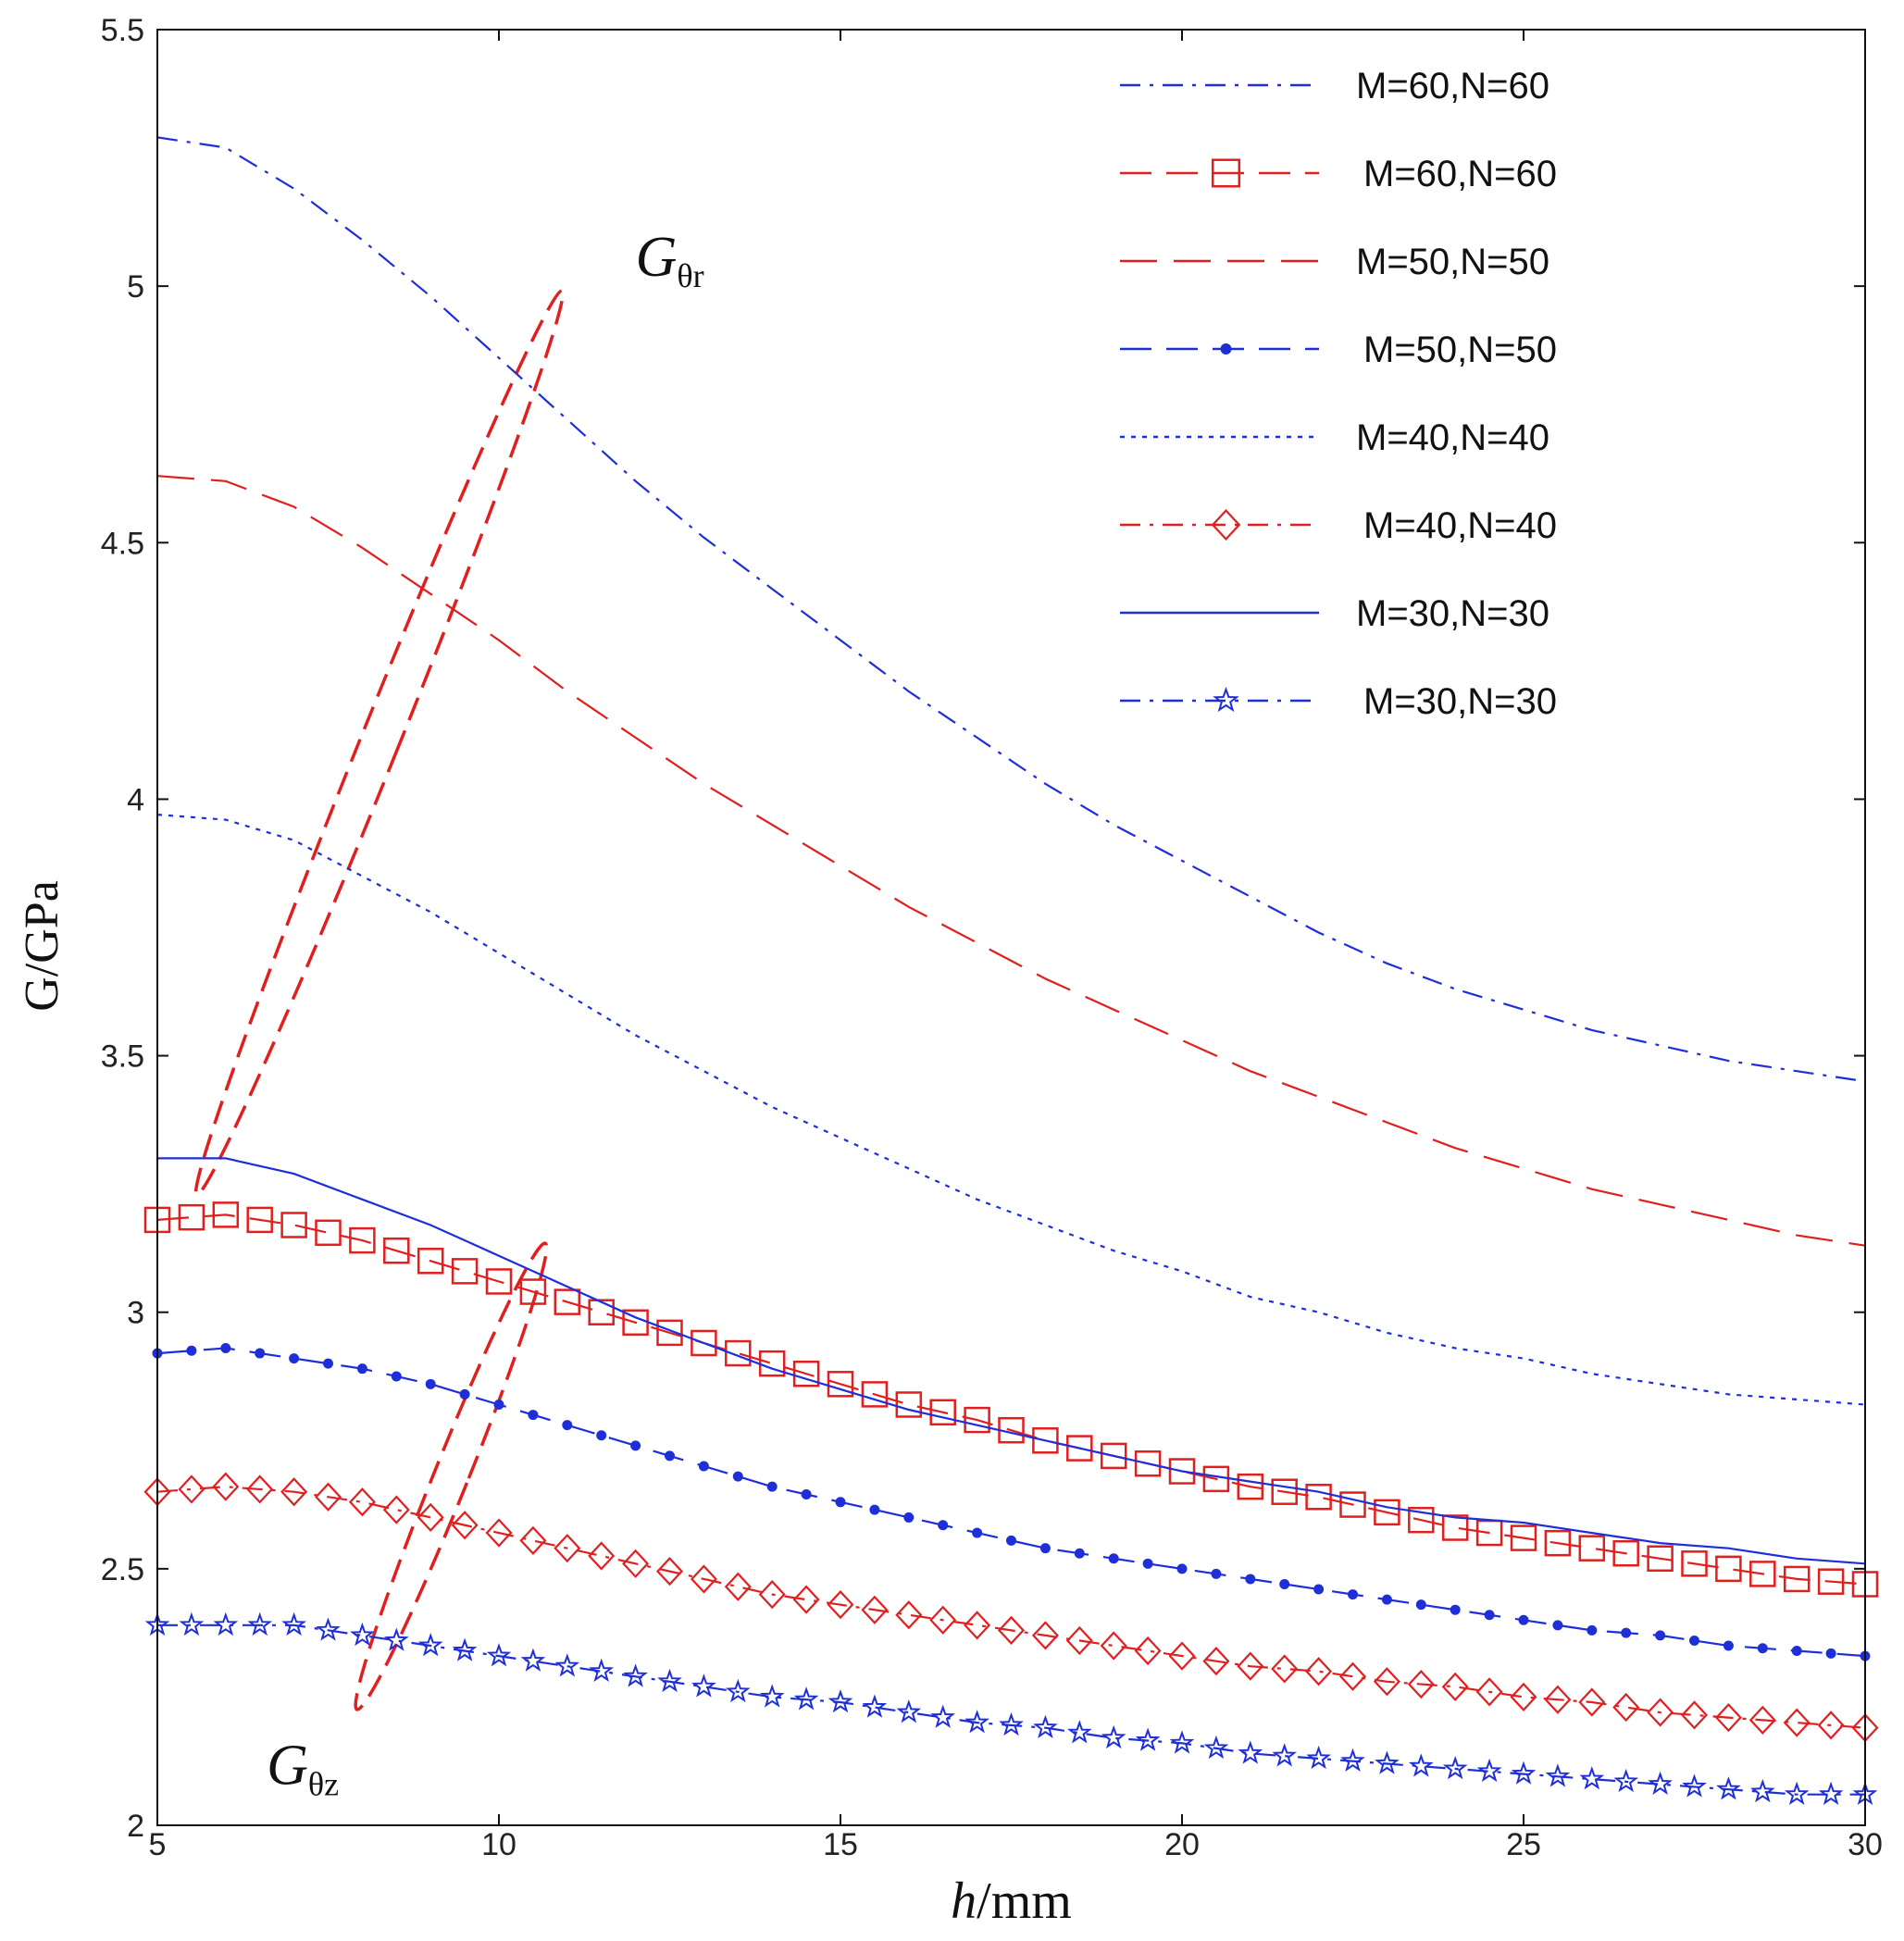 This screenshot has width=1904, height=1941. I want to click on legend-entry-6: M=30,N=30, so click(1334, 613).